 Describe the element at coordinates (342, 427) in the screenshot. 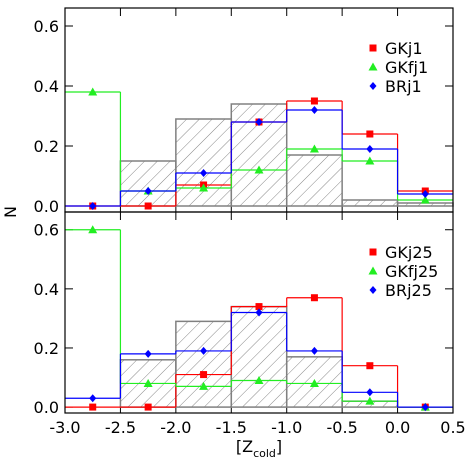

I see `x-tick-label: -0.5` at that location.